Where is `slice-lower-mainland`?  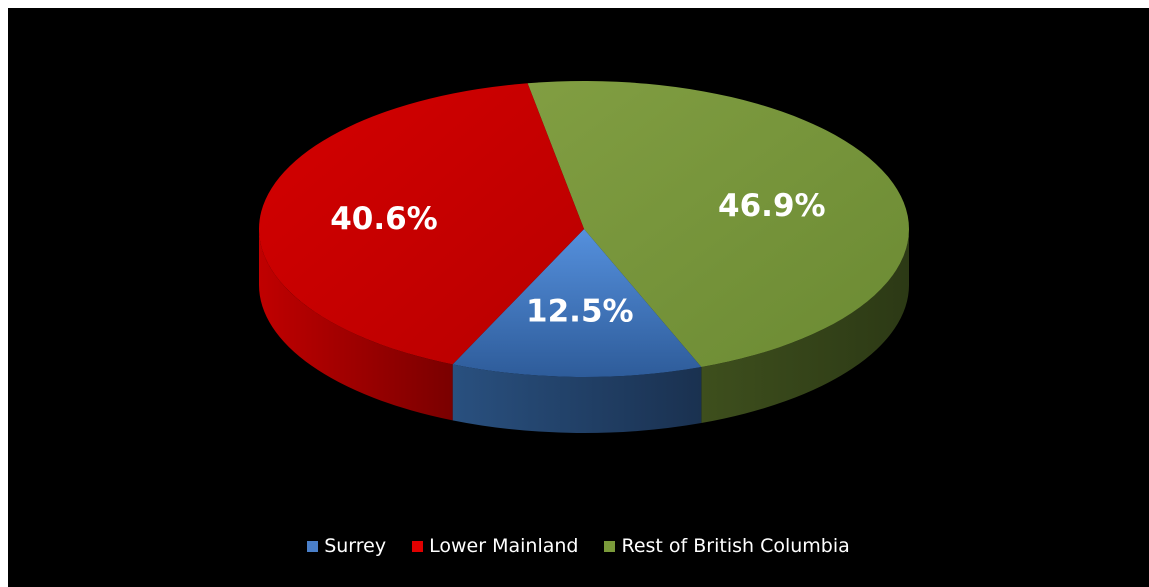
slice-lower-mainland is located at coordinates (421, 224).